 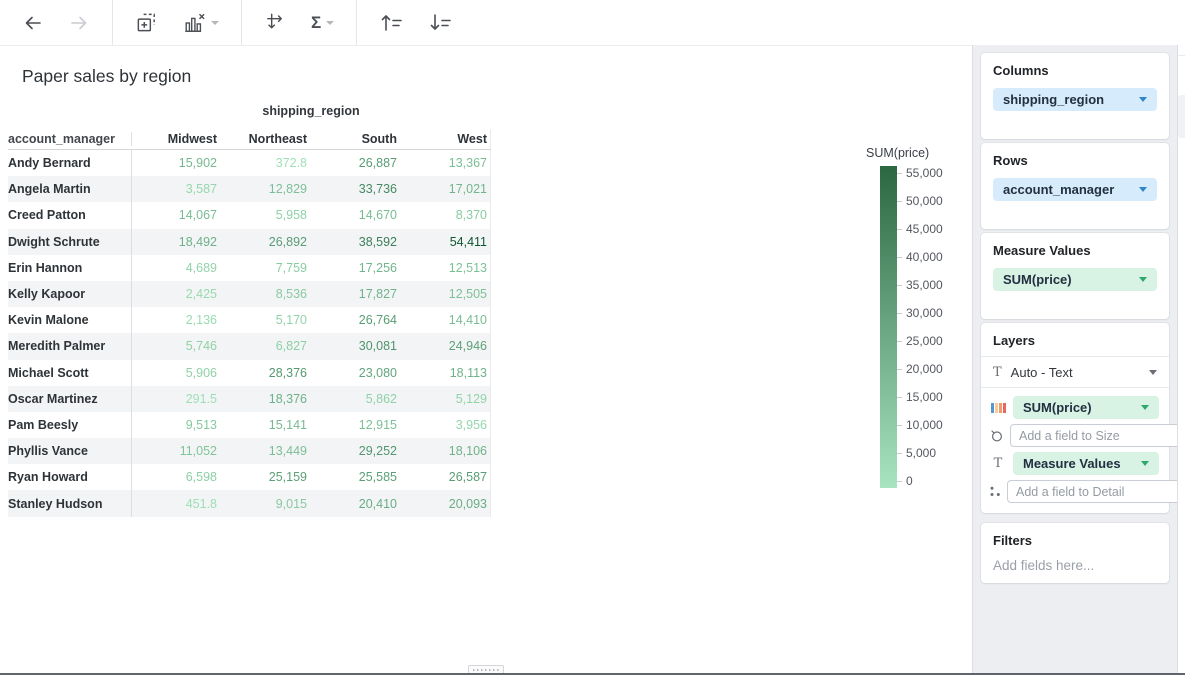 What do you see at coordinates (467, 503) in the screenshot?
I see `value-cell: 20,093` at bounding box center [467, 503].